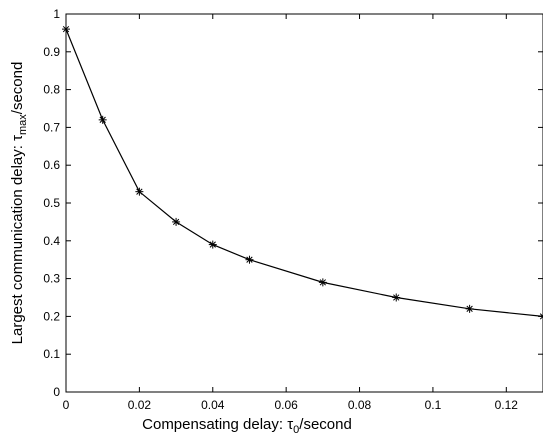 This screenshot has width=543, height=436. What do you see at coordinates (51, 52) in the screenshot?
I see `y-tick-label: 0.9` at bounding box center [51, 52].